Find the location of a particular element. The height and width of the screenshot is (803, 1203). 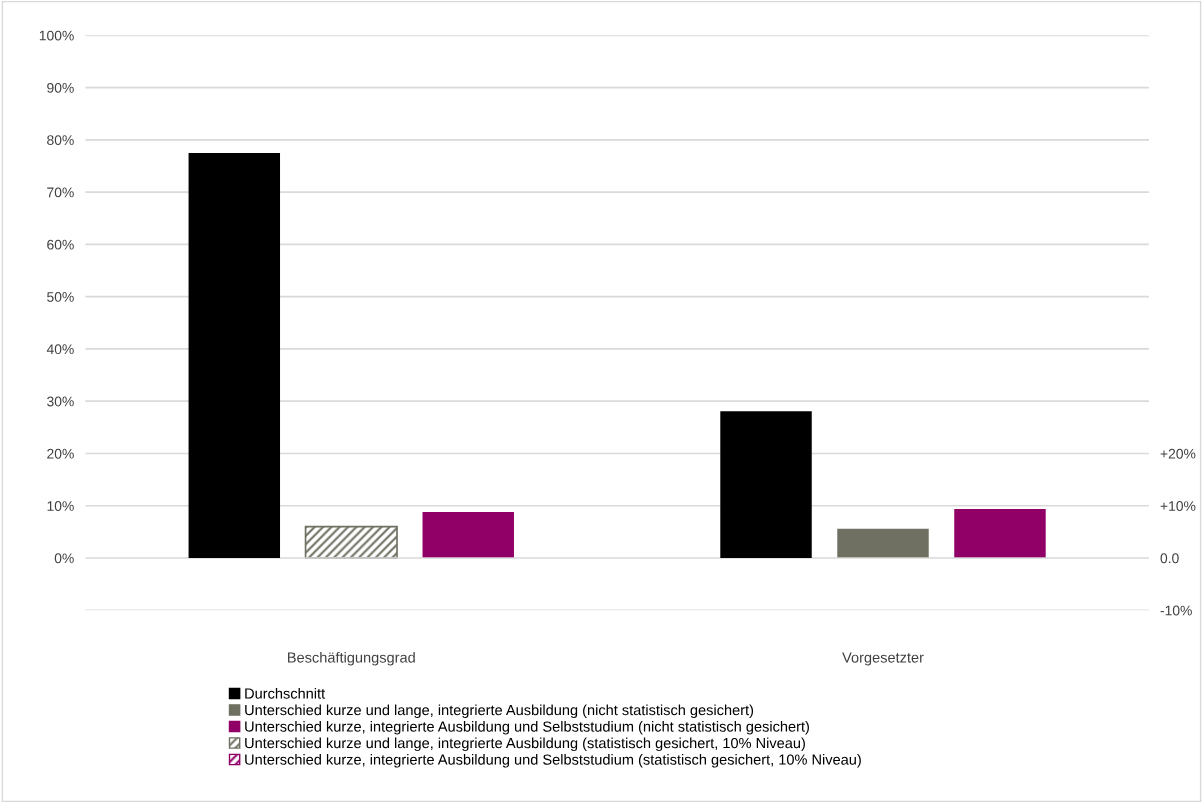

legend-label: Unterschied kurze und lange, integrierte Ausbildung (statistisch gesichert, 10% Niveau) is located at coordinates (525, 744).